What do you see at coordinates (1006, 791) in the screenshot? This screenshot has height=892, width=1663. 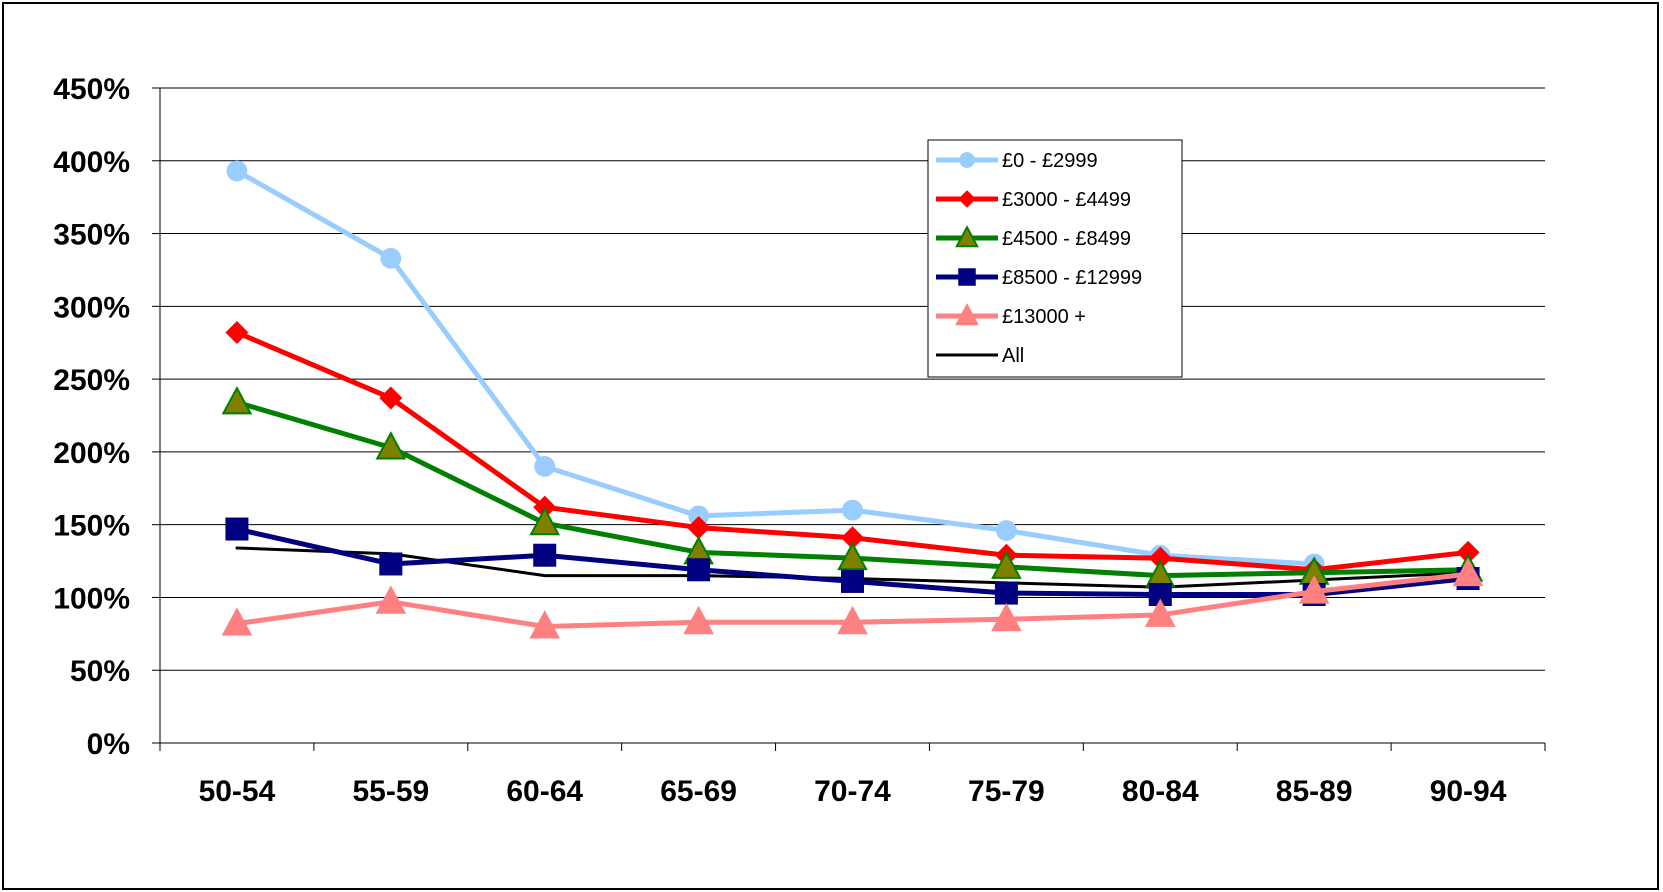 I see `x-tick-label: 75-79` at bounding box center [1006, 791].